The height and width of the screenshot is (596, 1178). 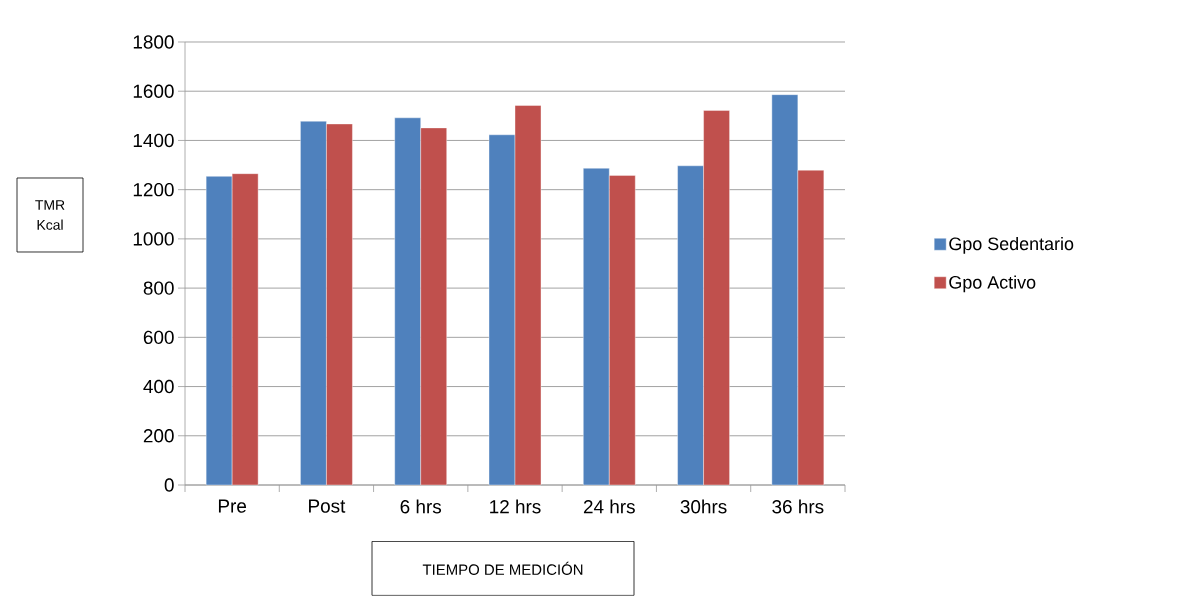 I want to click on y-tick-label: 400, so click(x=158, y=386).